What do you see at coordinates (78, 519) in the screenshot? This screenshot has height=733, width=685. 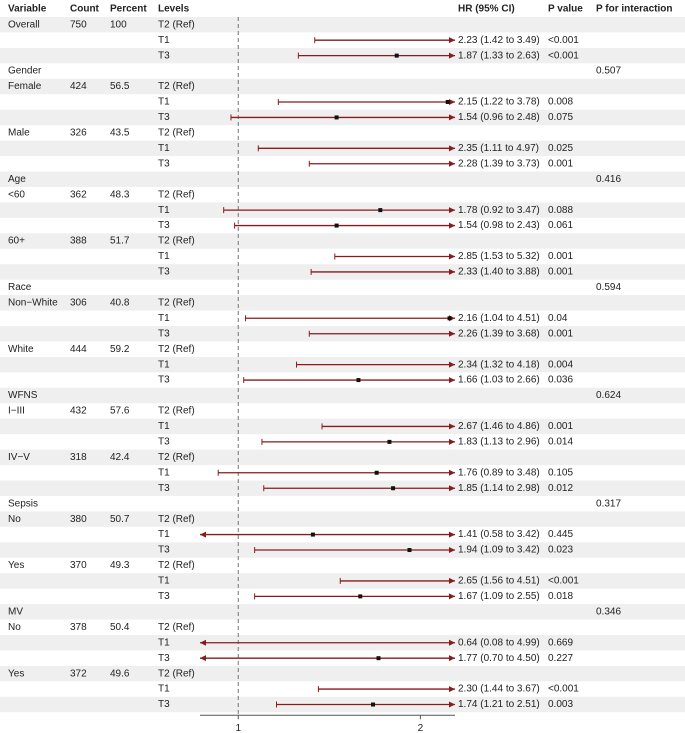 I see `count-cell: 380` at bounding box center [78, 519].